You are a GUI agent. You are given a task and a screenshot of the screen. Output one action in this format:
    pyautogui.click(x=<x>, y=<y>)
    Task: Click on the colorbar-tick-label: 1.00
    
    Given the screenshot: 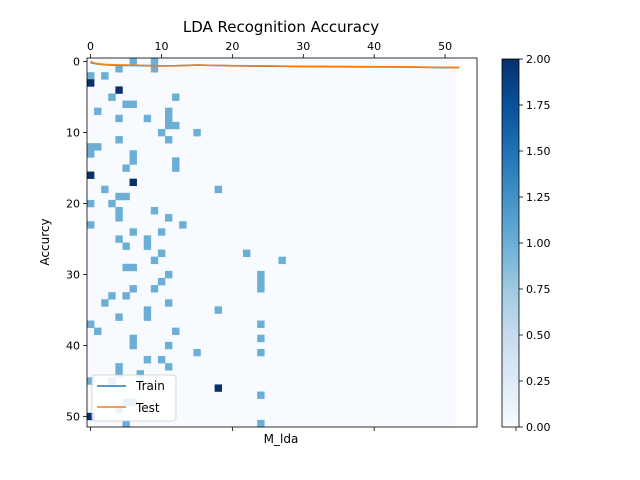 What is the action you would take?
    pyautogui.click(x=538, y=243)
    